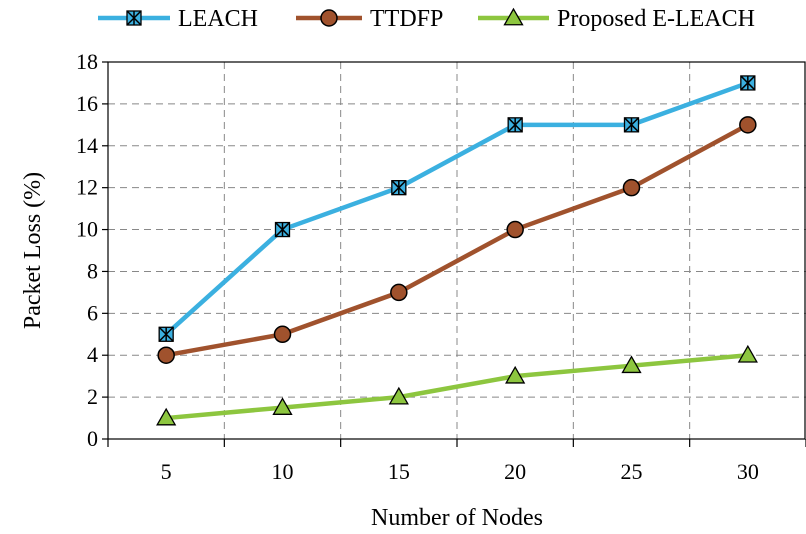  What do you see at coordinates (87, 187) in the screenshot?
I see `y-tick-label: 12` at bounding box center [87, 187].